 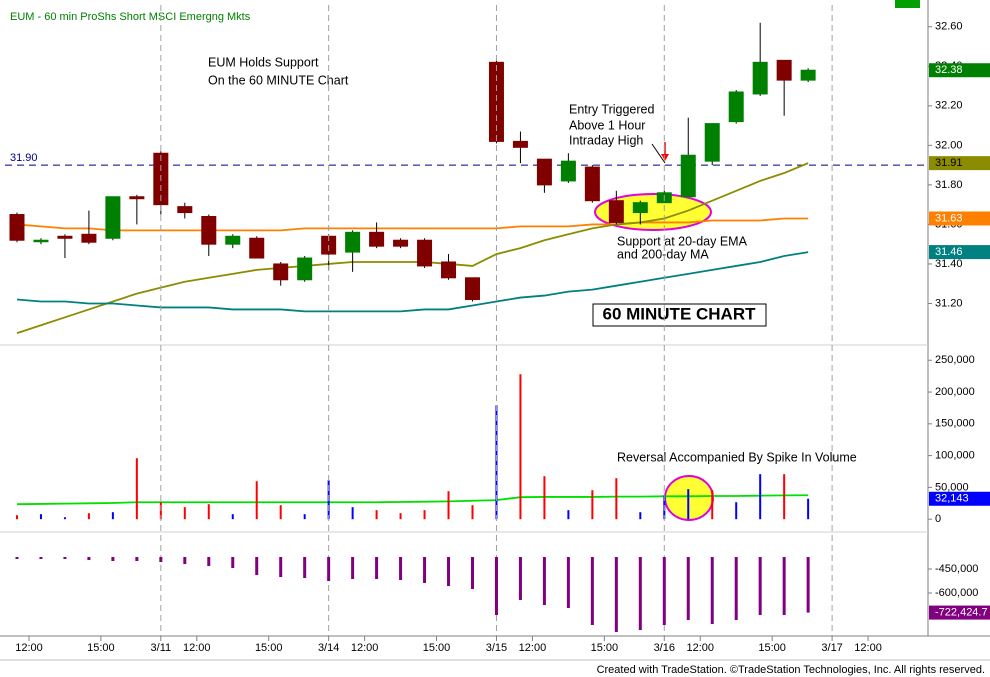 I want to click on annotation: EUM Holds Support, so click(x=263, y=62).